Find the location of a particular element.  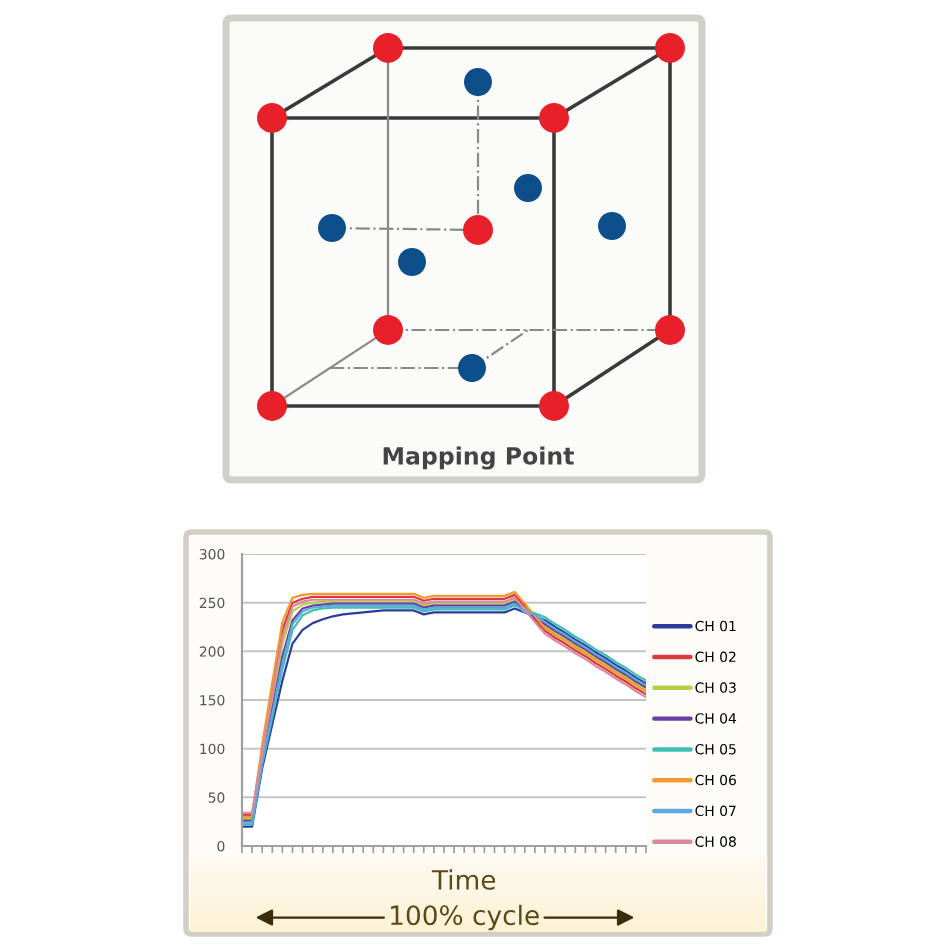

text: 100% cycle is located at coordinates (465, 917).